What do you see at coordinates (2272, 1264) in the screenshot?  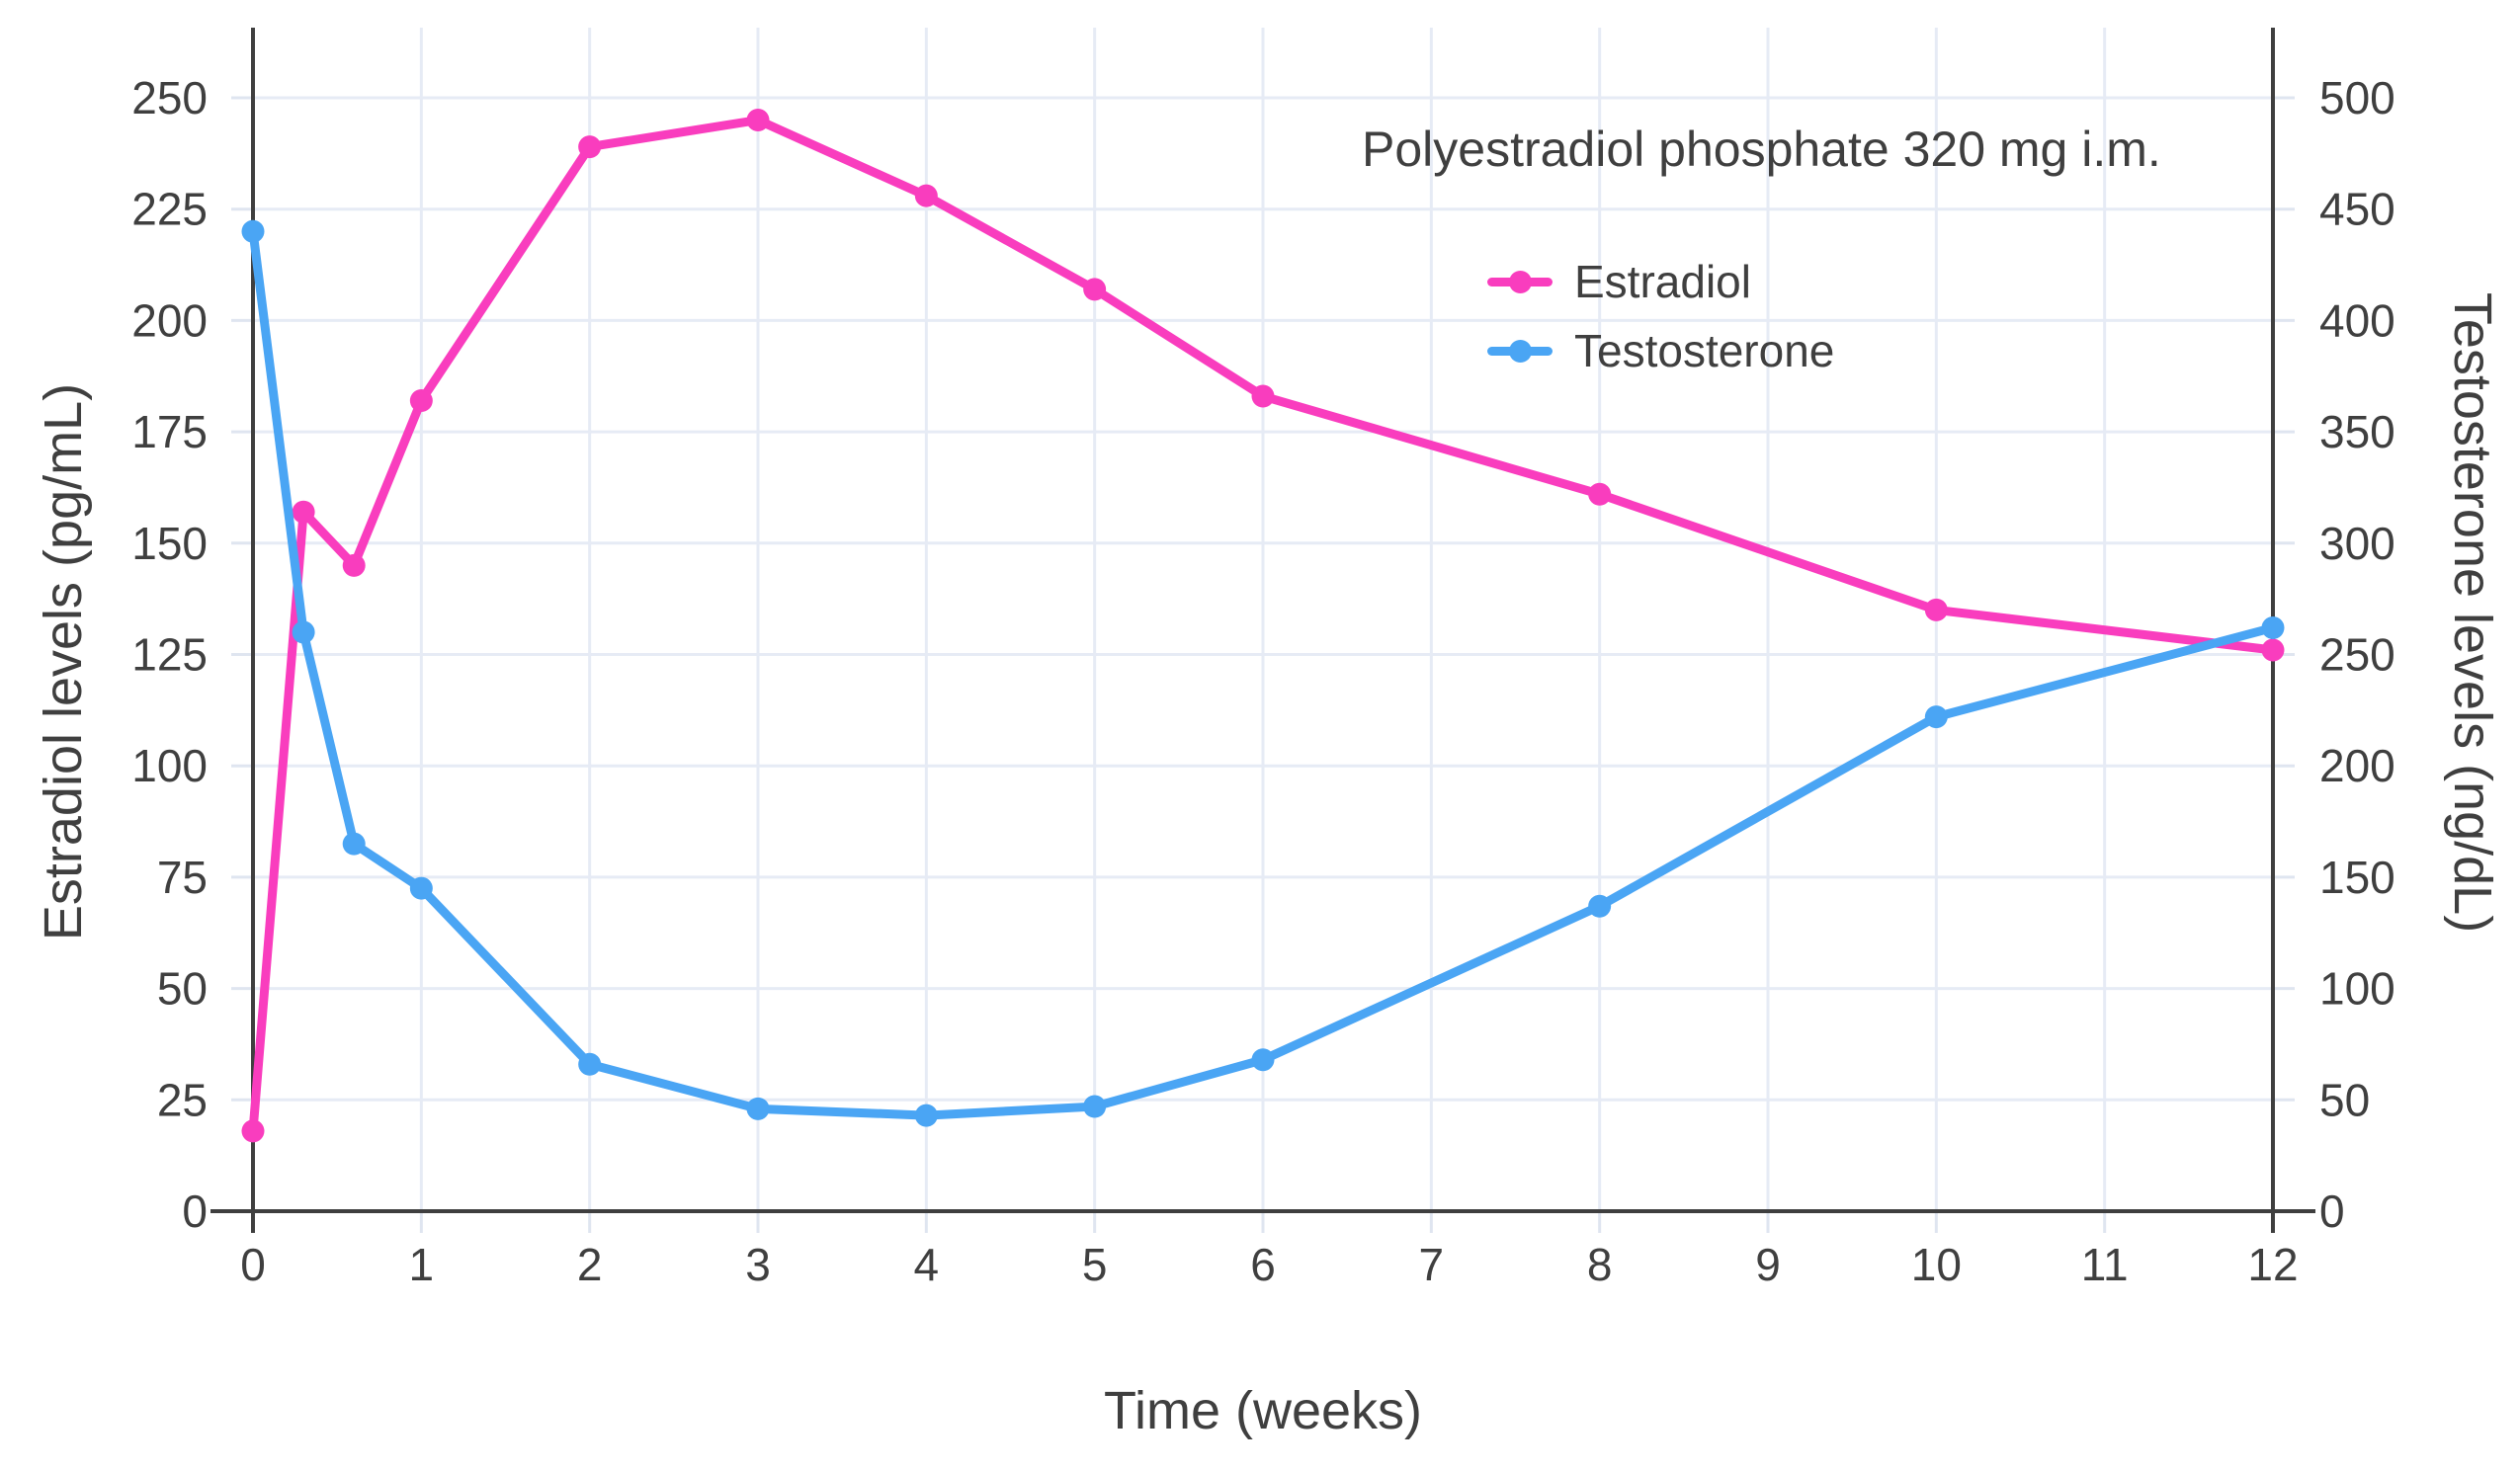 I see `x-tick-label: 12` at bounding box center [2272, 1264].